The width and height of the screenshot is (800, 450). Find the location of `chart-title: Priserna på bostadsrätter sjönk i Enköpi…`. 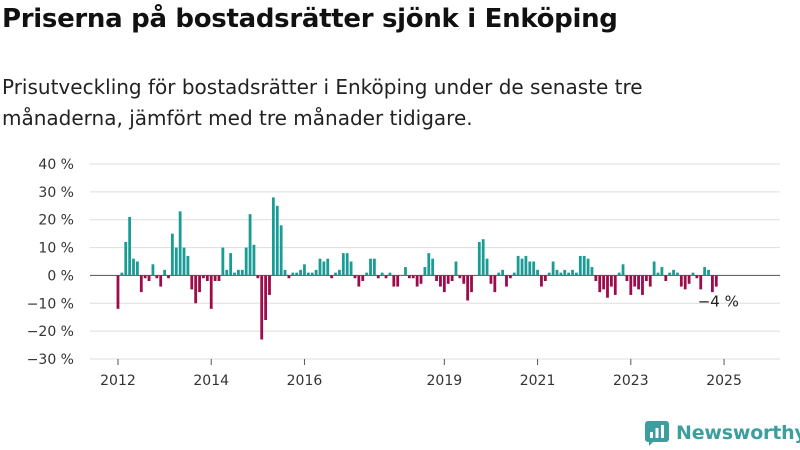

chart-title: Priserna på bostadsrätter sjönk i Enköpi… is located at coordinates (310, 19).